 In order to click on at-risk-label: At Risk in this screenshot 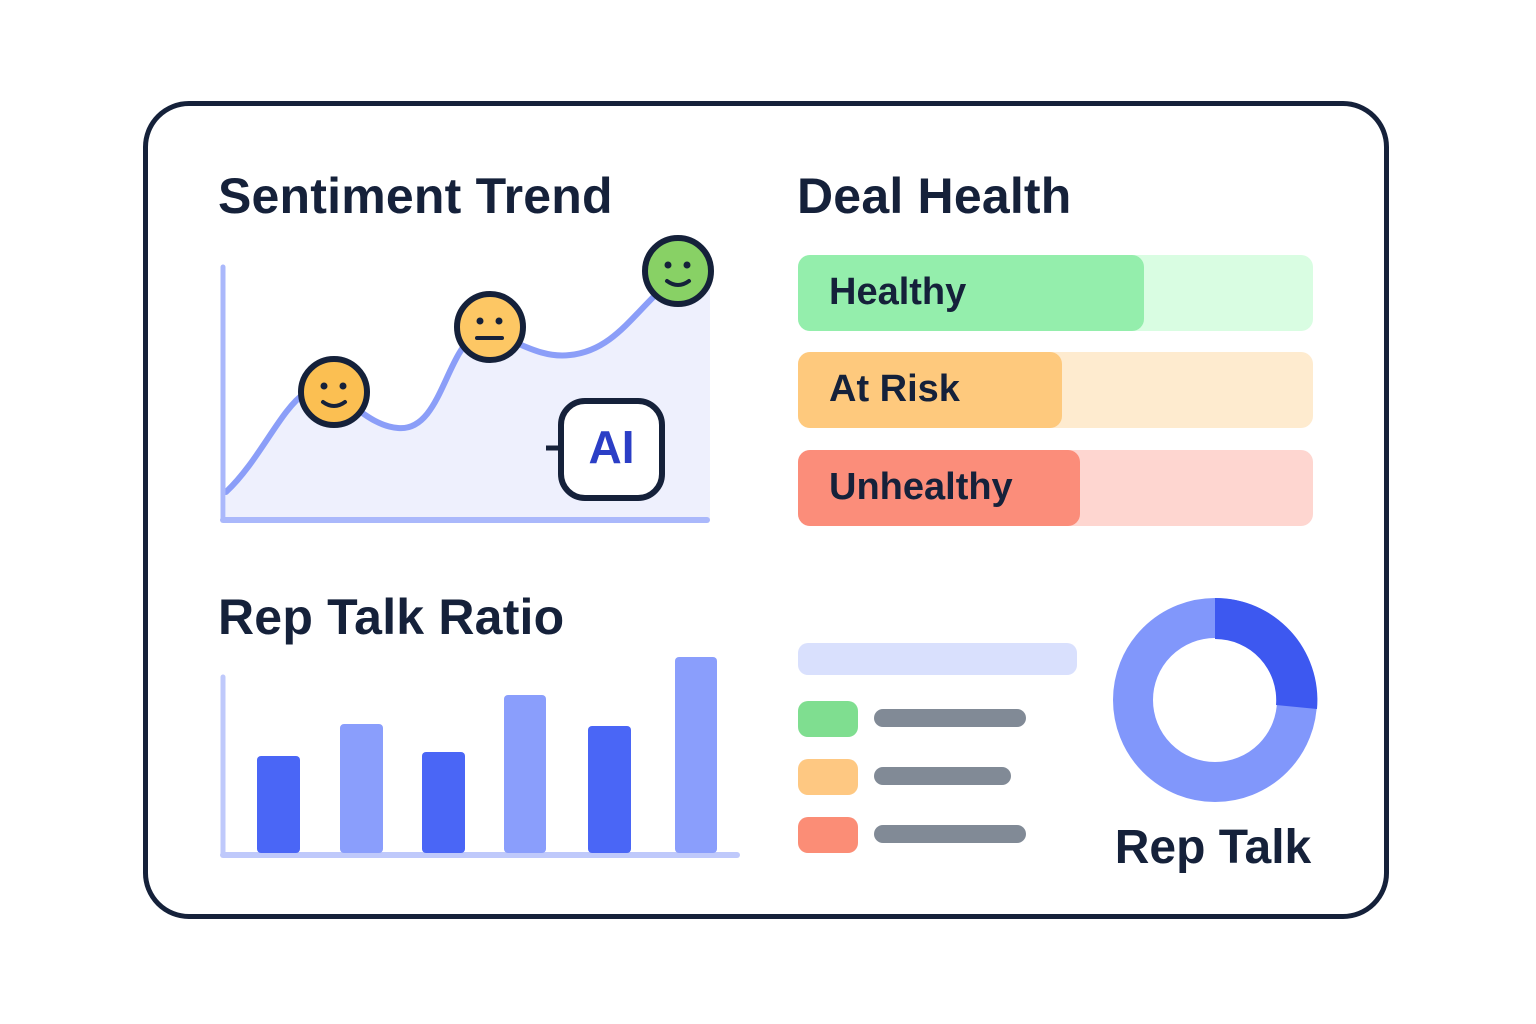, I will do `click(894, 389)`.